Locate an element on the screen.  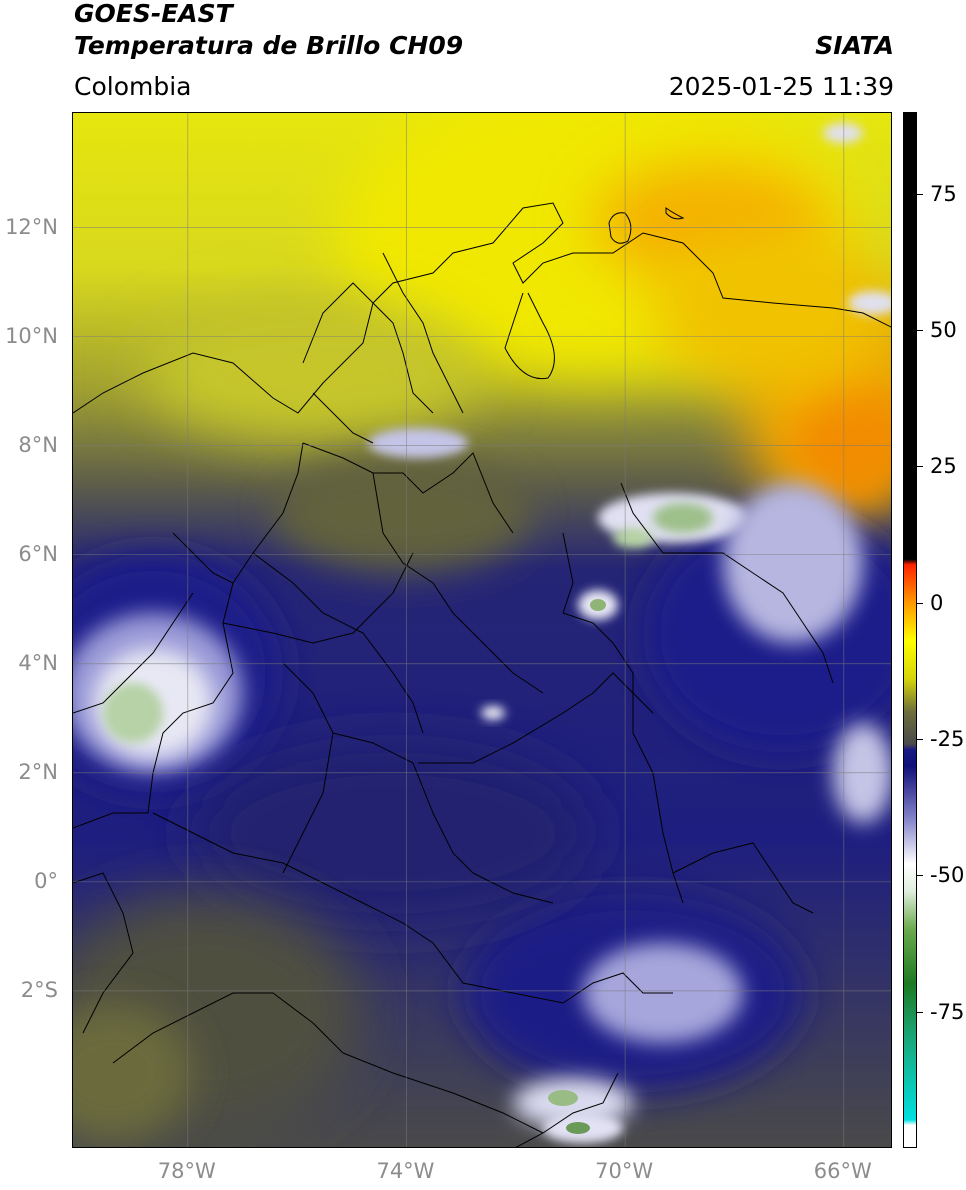
longitude-label: 78°W is located at coordinates (186, 1171).